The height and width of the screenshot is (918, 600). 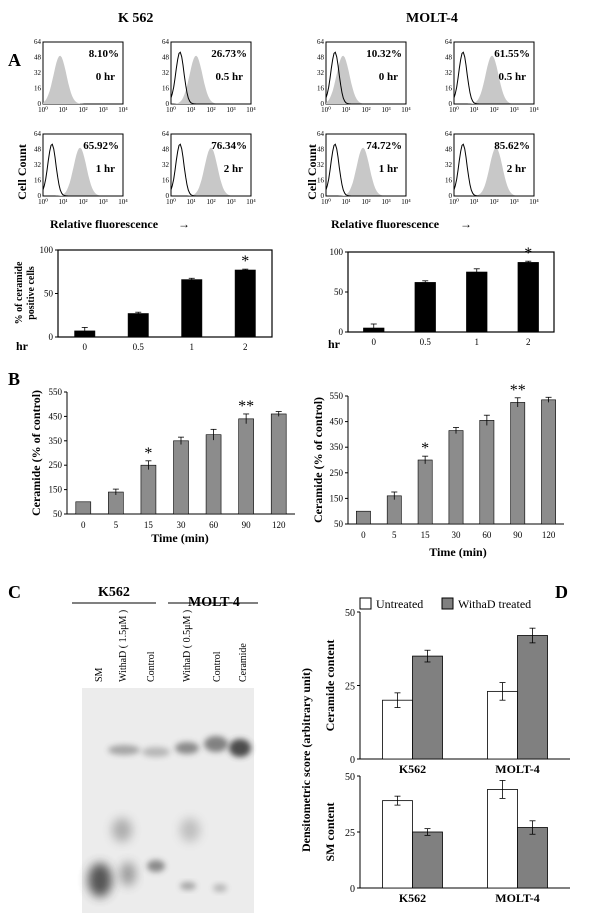 What do you see at coordinates (22, 172) in the screenshot?
I see `hist-ylabel-k562: Cell Count` at bounding box center [22, 172].